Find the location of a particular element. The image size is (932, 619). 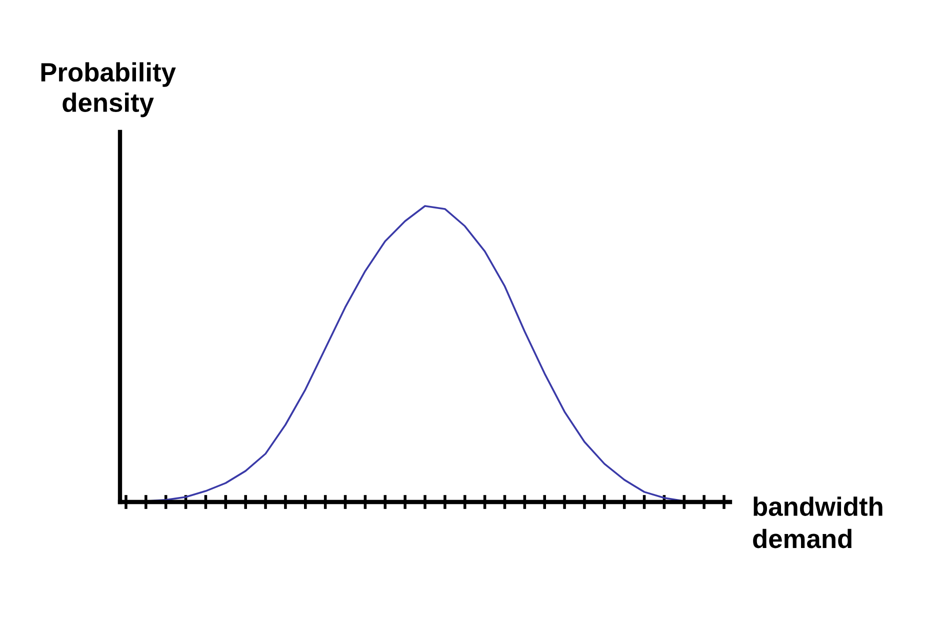

x-axis-title: bandwidth demand is located at coordinates (817, 522).